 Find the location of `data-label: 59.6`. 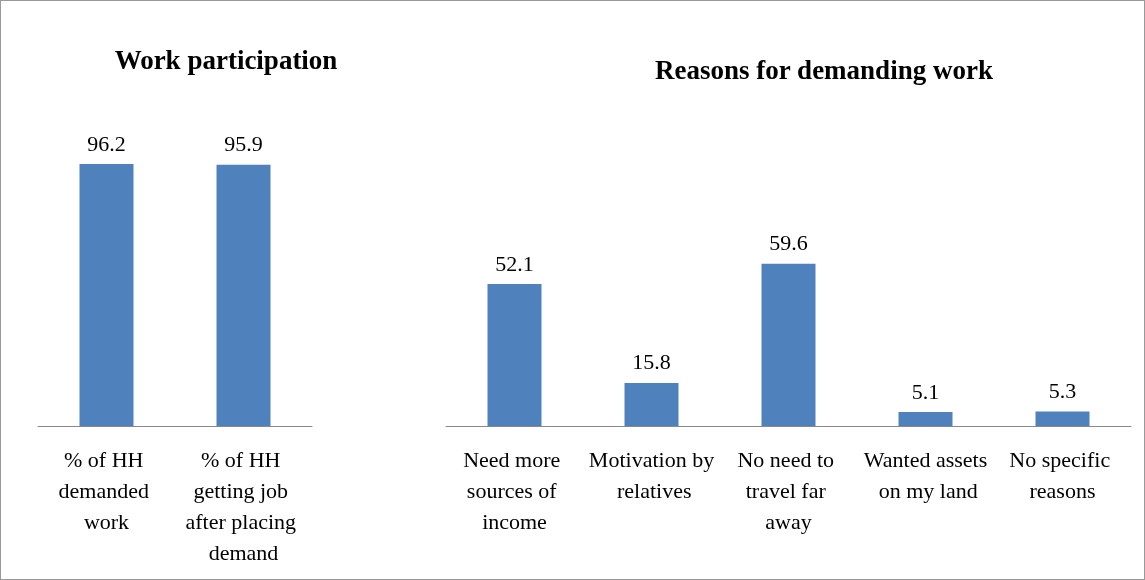

data-label: 59.6 is located at coordinates (788, 243).